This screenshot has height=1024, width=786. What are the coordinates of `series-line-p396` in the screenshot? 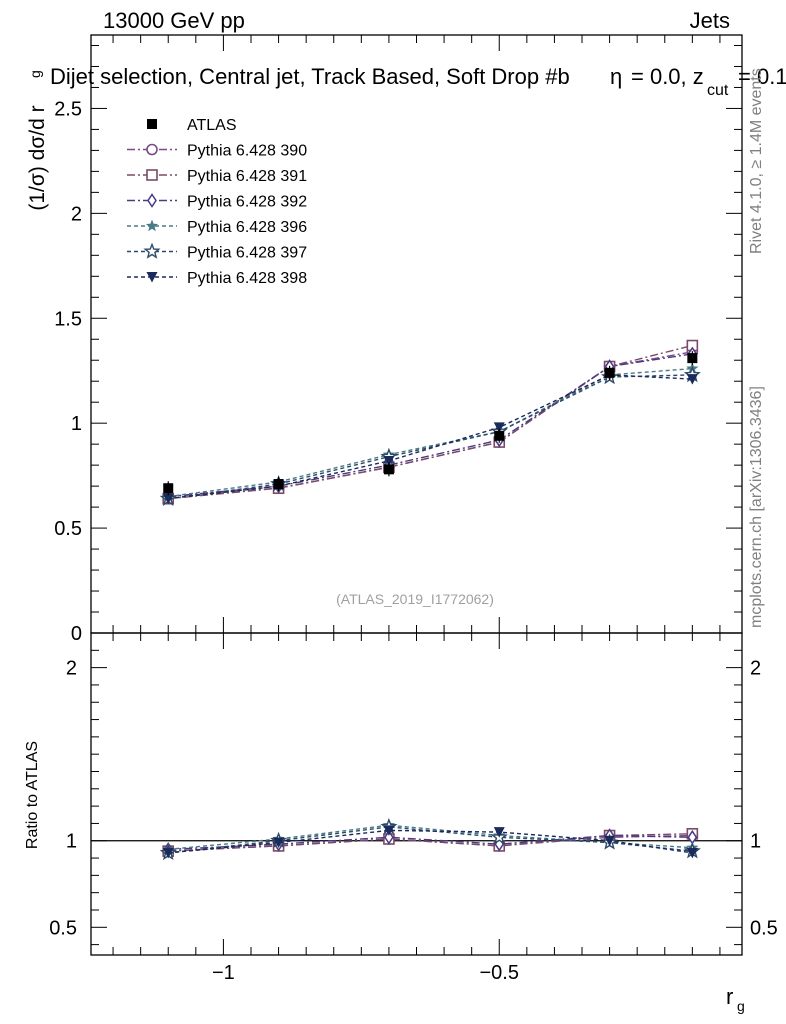 It's located at (430, 432).